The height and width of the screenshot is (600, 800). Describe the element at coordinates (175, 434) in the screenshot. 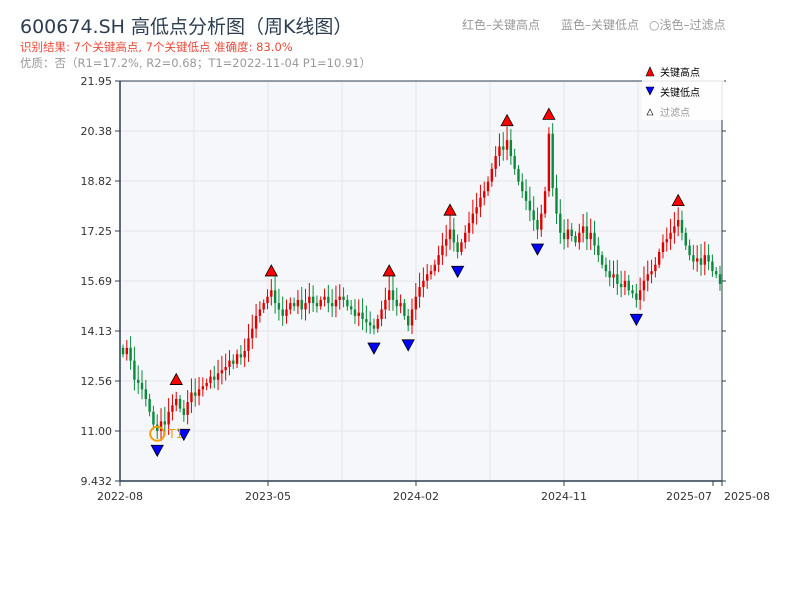

I see `t1-label: T1` at that location.